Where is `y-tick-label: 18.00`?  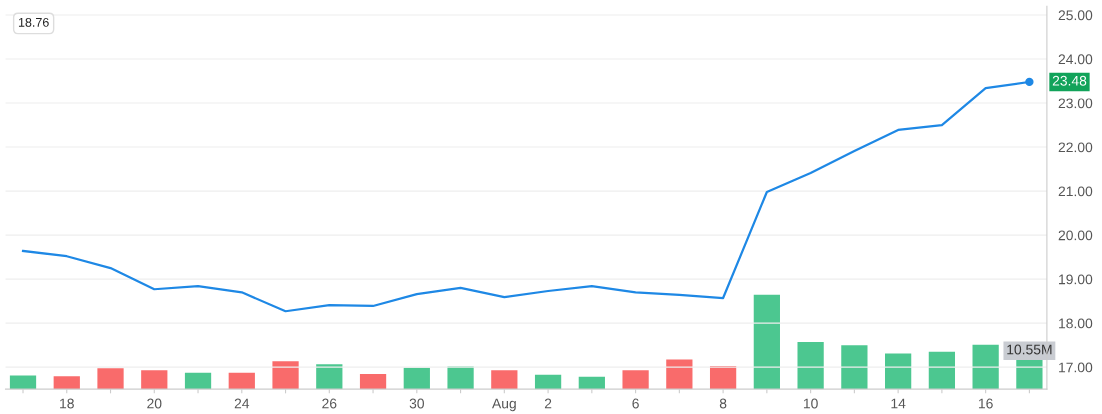
y-tick-label: 18.00 is located at coordinates (1076, 323).